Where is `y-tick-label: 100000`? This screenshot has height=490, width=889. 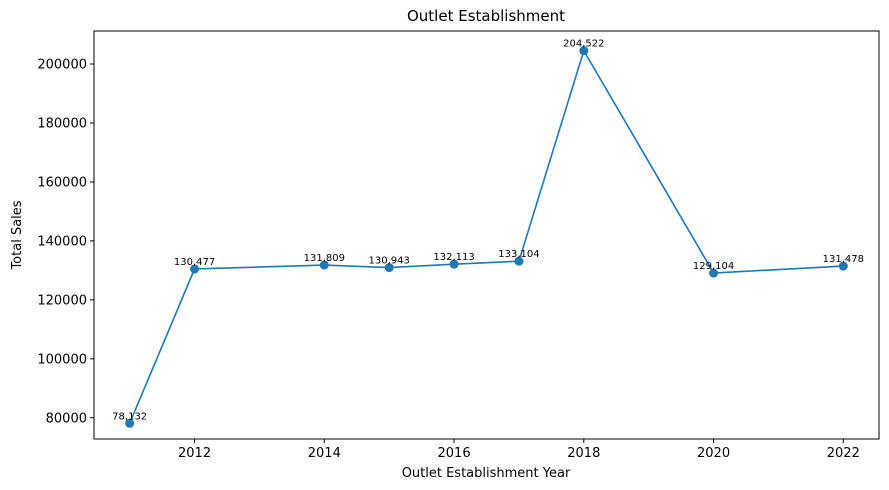
y-tick-label: 100000 is located at coordinates (62, 359).